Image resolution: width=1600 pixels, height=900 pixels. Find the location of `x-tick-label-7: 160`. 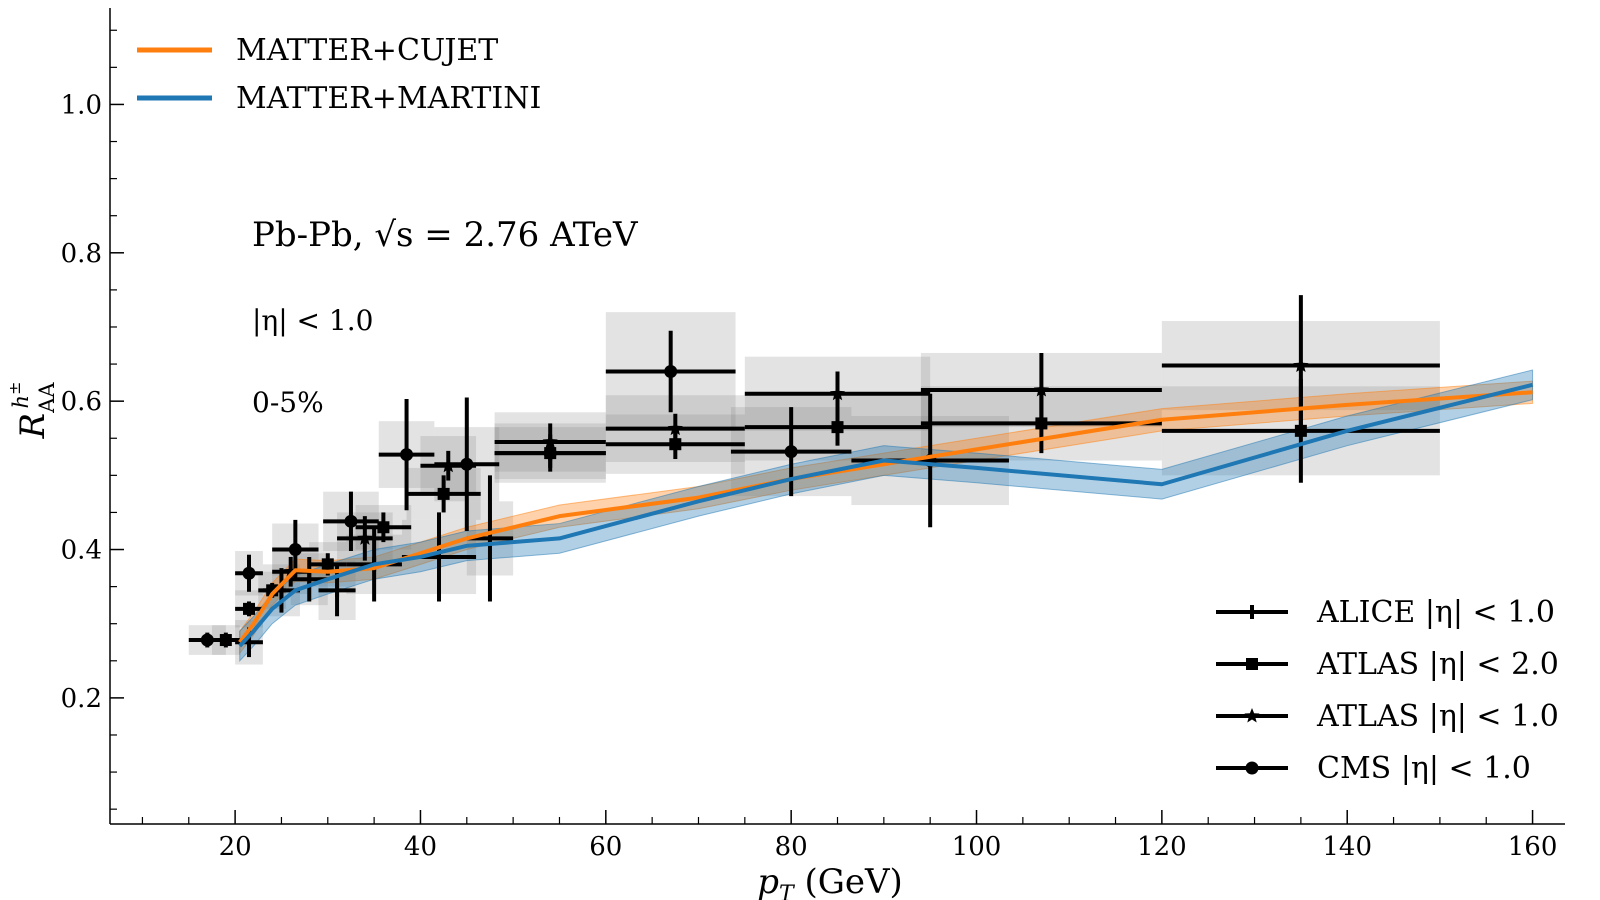

x-tick-label-7: 160 is located at coordinates (1533, 847).